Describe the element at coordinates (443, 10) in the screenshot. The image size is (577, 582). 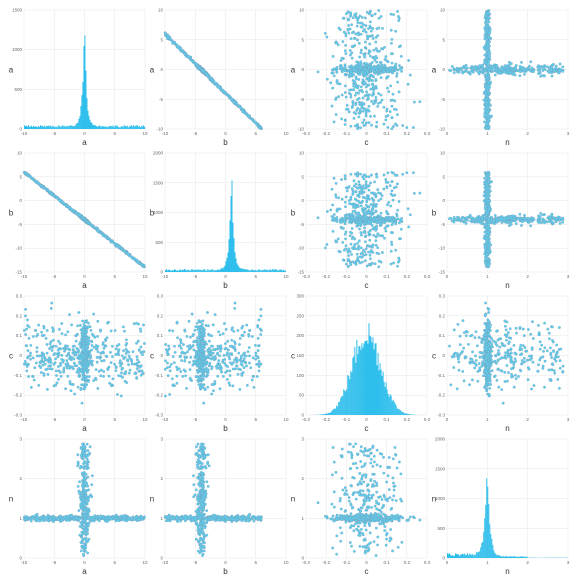
I see `y-tick-label: 10` at that location.